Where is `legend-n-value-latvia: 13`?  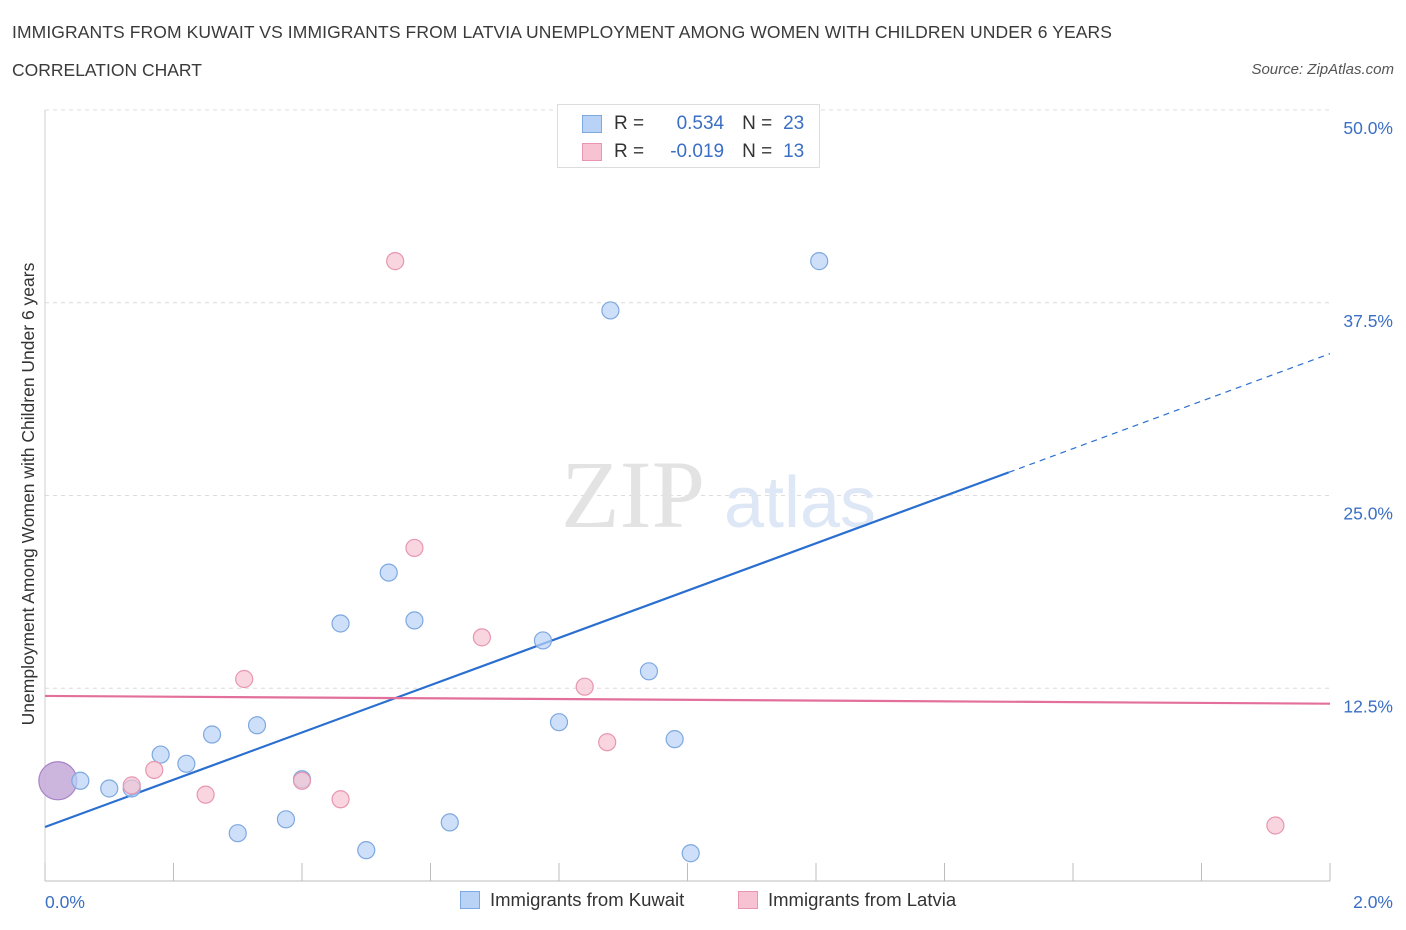 legend-n-value-latvia: 13 is located at coordinates (794, 151).